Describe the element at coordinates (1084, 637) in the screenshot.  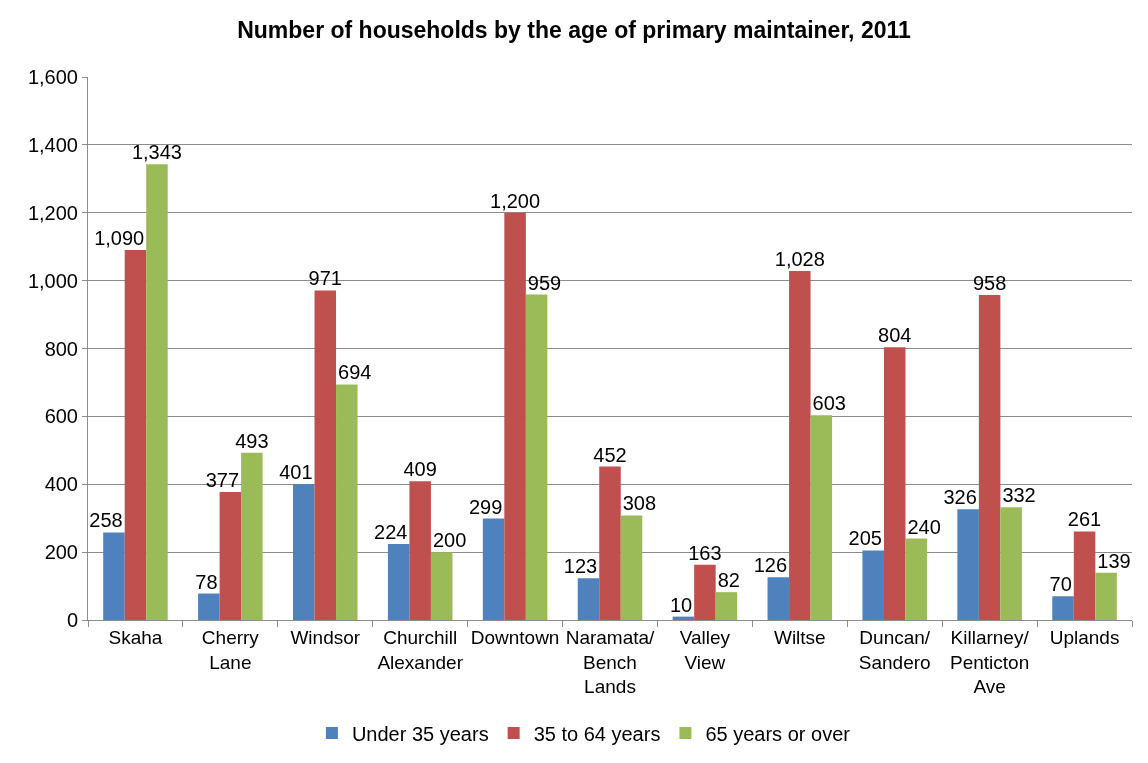
I see `x-tick-label: Uplands` at that location.